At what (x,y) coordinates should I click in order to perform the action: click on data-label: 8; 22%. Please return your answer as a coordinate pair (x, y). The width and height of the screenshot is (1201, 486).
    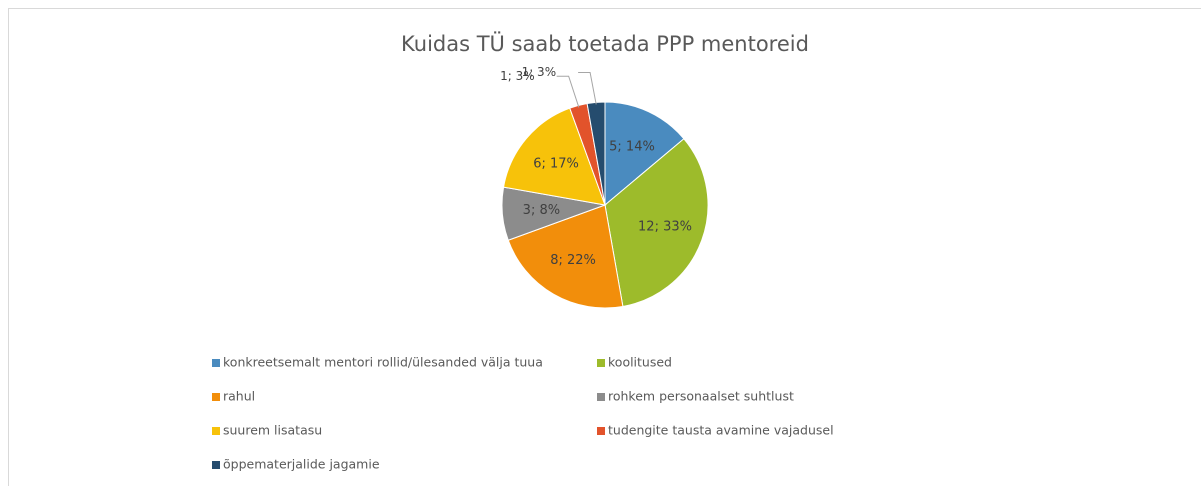
    Looking at the image, I should click on (573, 260).